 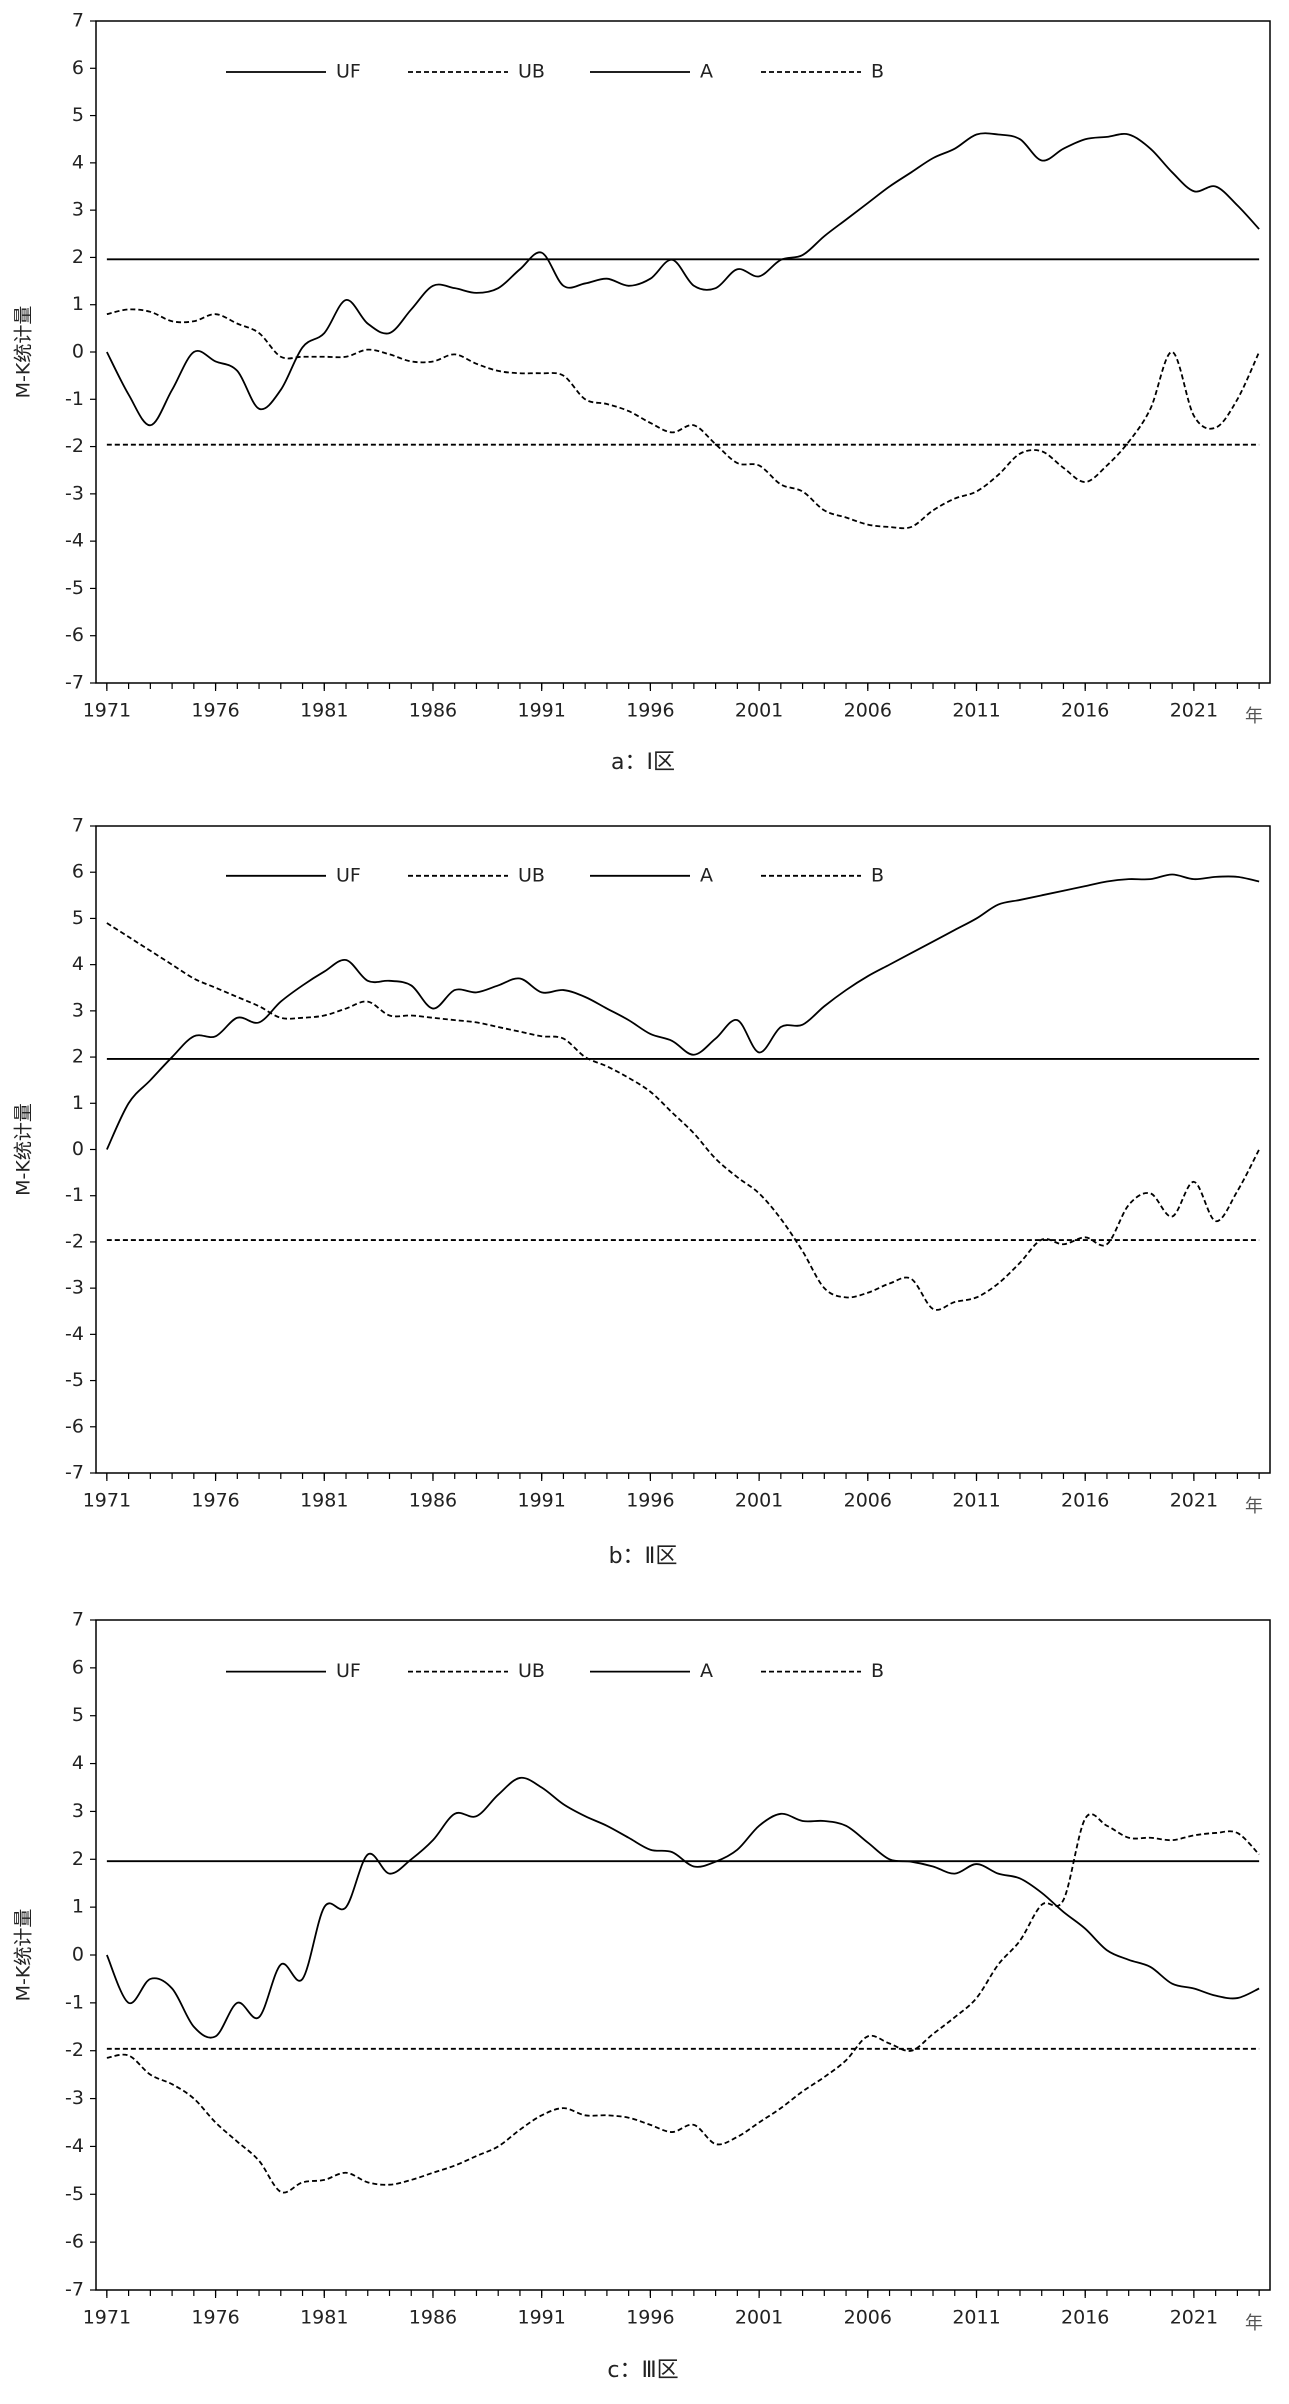 What do you see at coordinates (643, 762) in the screenshot?
I see `caption: a：Ⅰ区` at bounding box center [643, 762].